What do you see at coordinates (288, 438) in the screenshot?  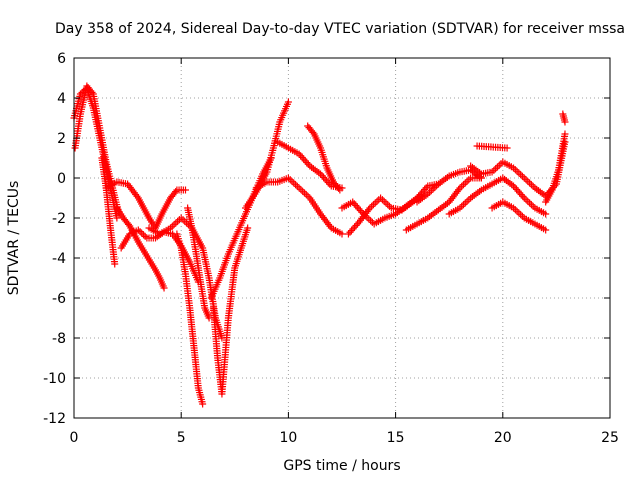 I see `x-tick-label: 10` at bounding box center [288, 438].